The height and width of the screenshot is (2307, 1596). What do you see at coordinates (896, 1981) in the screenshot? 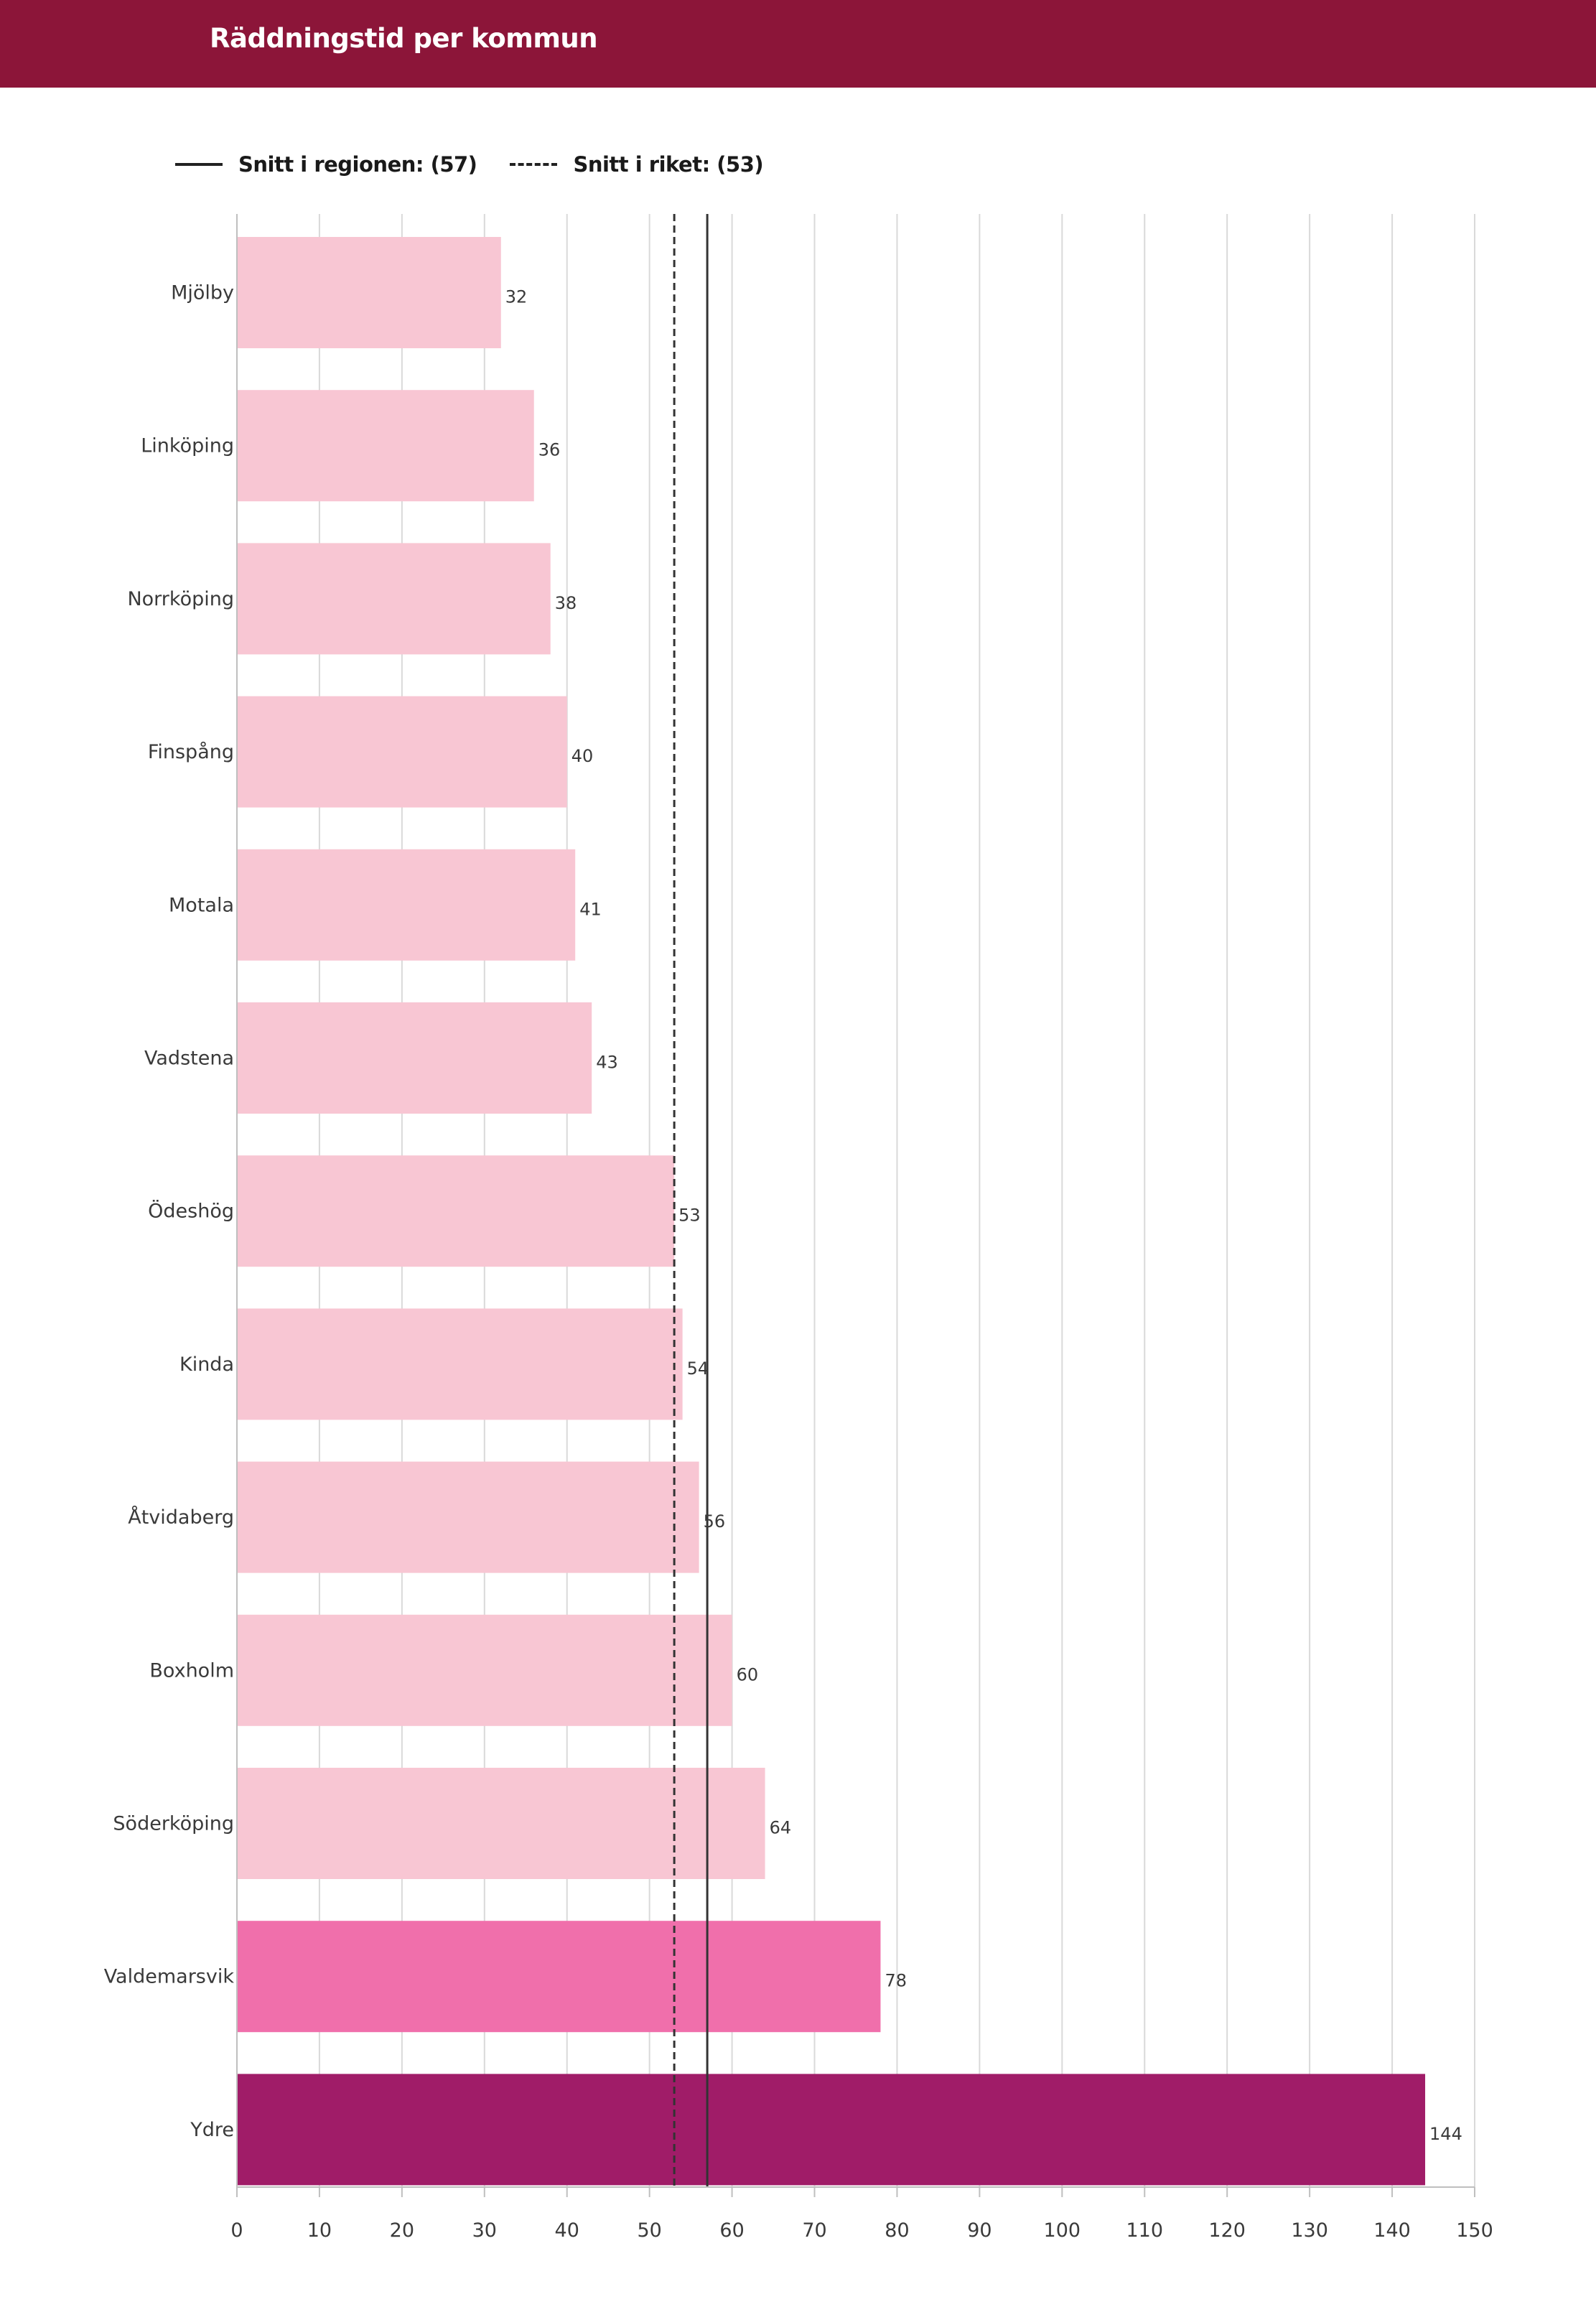
I see `value-label: 78` at bounding box center [896, 1981].